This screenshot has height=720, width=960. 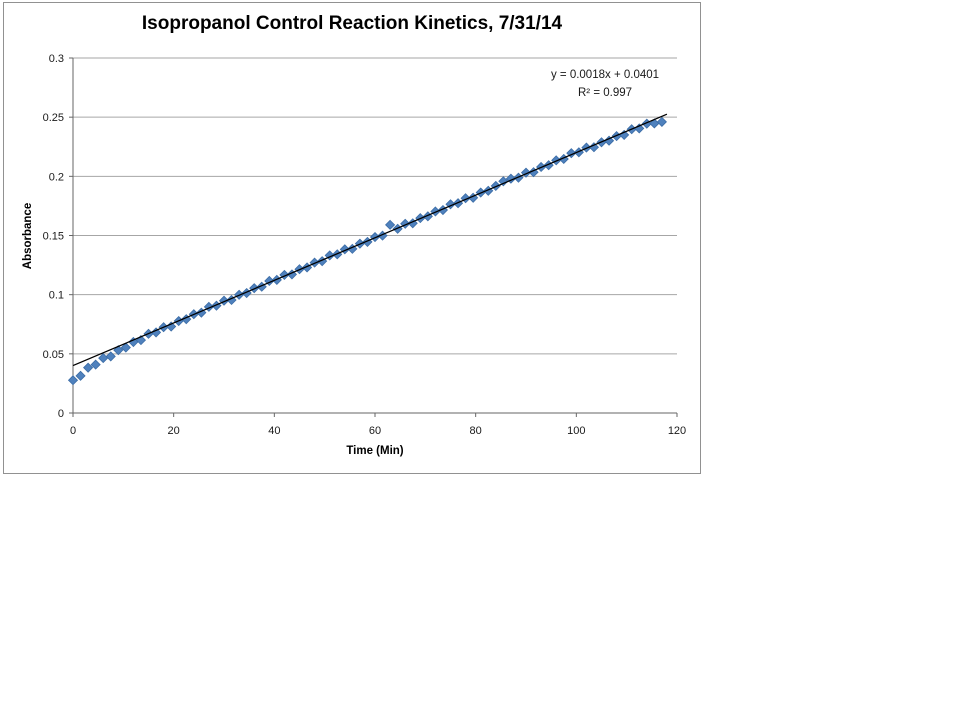 I want to click on x-tick-label: 100, so click(x=576, y=431).